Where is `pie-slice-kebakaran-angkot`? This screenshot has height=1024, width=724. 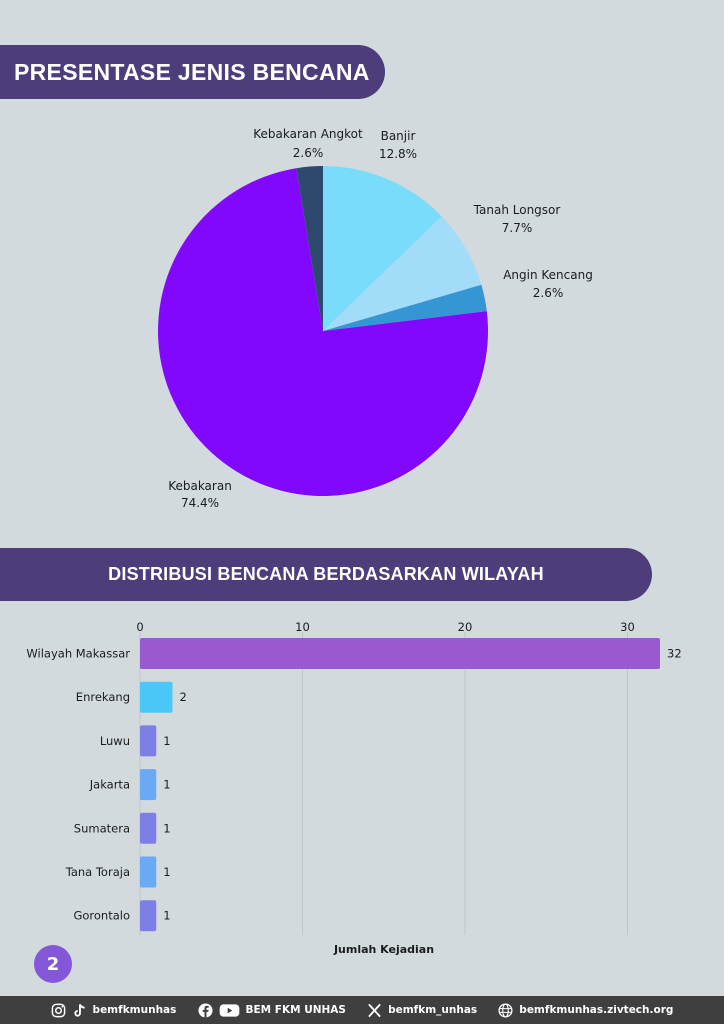
pie-slice-kebakaran-angkot is located at coordinates (309, 248).